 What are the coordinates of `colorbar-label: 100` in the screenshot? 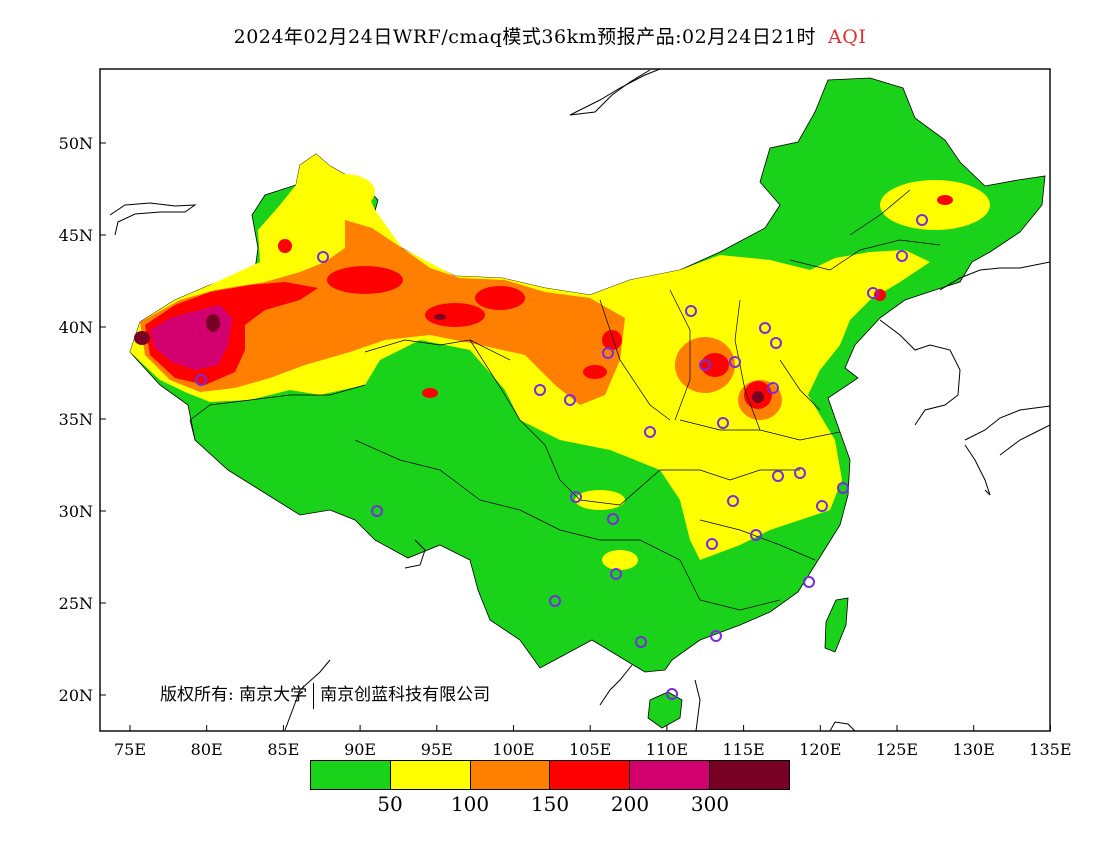 It's located at (470, 804).